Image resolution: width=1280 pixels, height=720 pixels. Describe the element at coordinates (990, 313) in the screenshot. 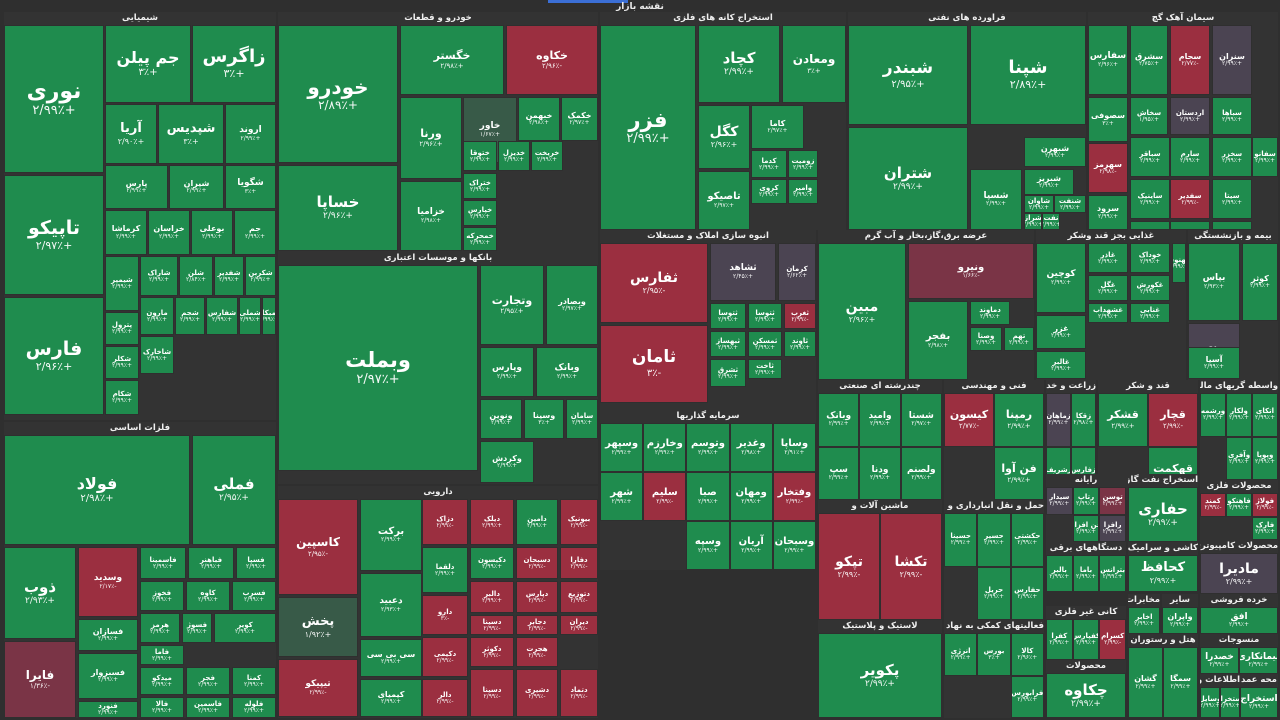

I see `stock-tile: دماوند +۲/۹۹٪` at that location.